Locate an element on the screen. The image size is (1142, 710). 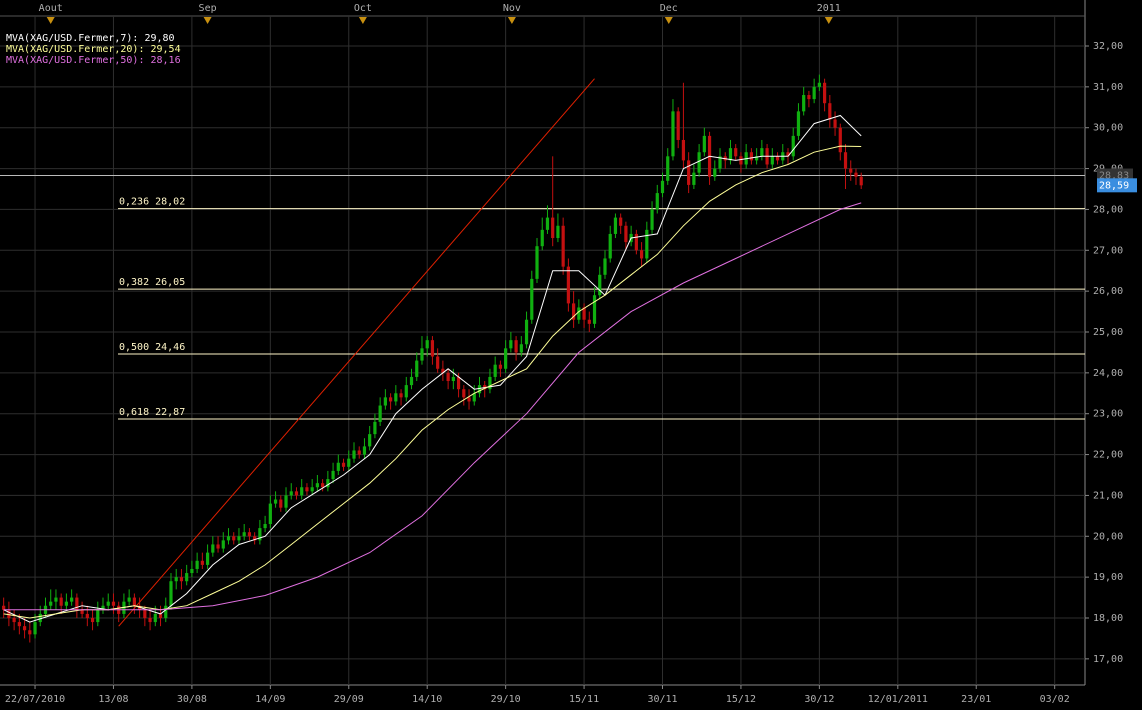
legend-entry: MVA(XAG/USD.Fermer,20): 29,54 is located at coordinates (93, 49).